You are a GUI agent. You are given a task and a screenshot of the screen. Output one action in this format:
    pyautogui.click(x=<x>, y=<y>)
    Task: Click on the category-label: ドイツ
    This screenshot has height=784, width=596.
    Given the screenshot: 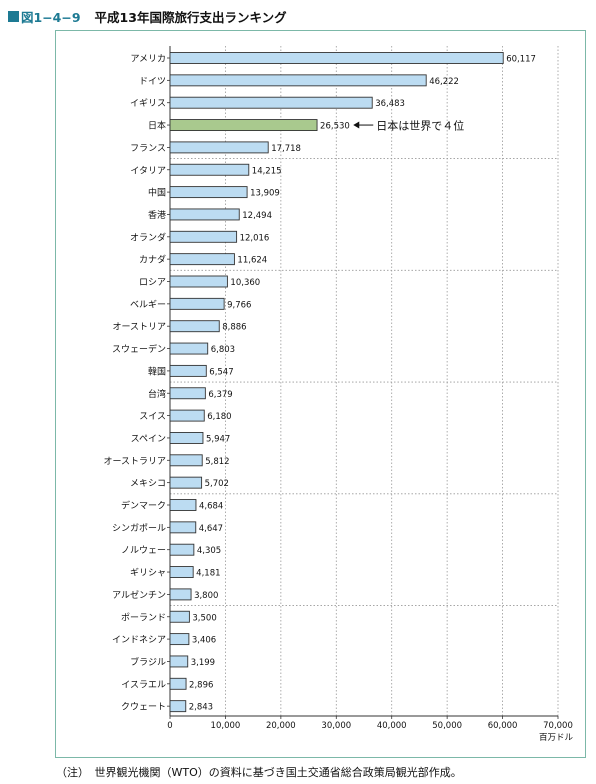 What is the action you would take?
    pyautogui.click(x=152, y=82)
    